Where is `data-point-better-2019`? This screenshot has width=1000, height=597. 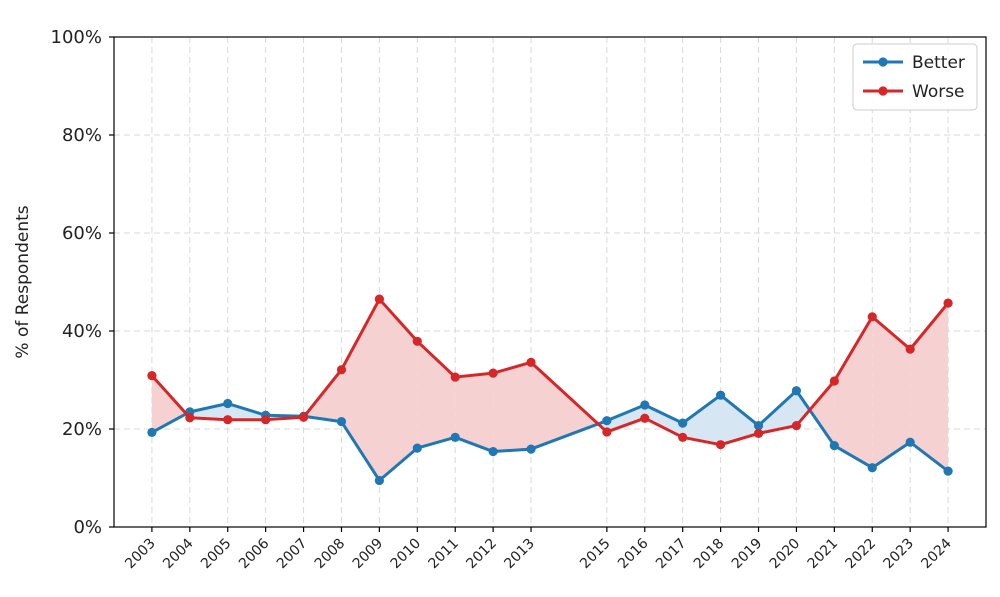 data-point-better-2019 is located at coordinates (758, 425).